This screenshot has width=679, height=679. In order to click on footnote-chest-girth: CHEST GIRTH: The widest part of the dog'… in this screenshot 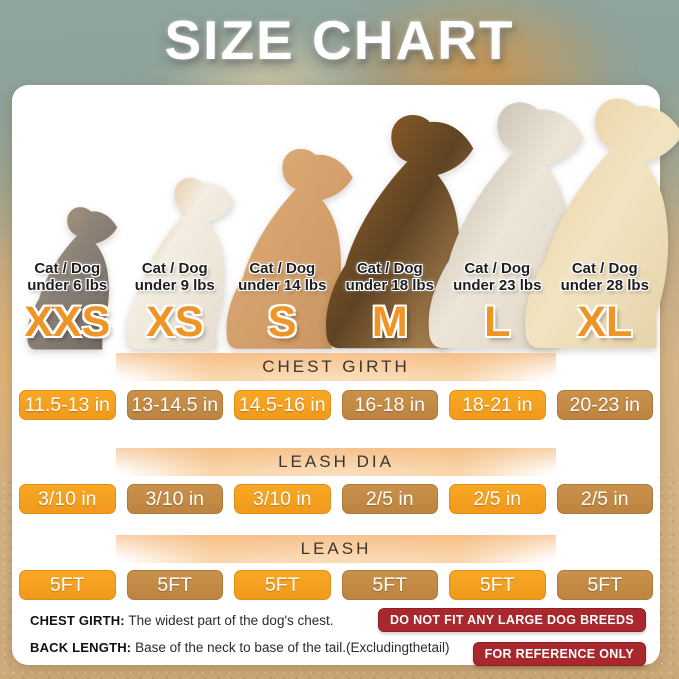, I will do `click(240, 620)`.